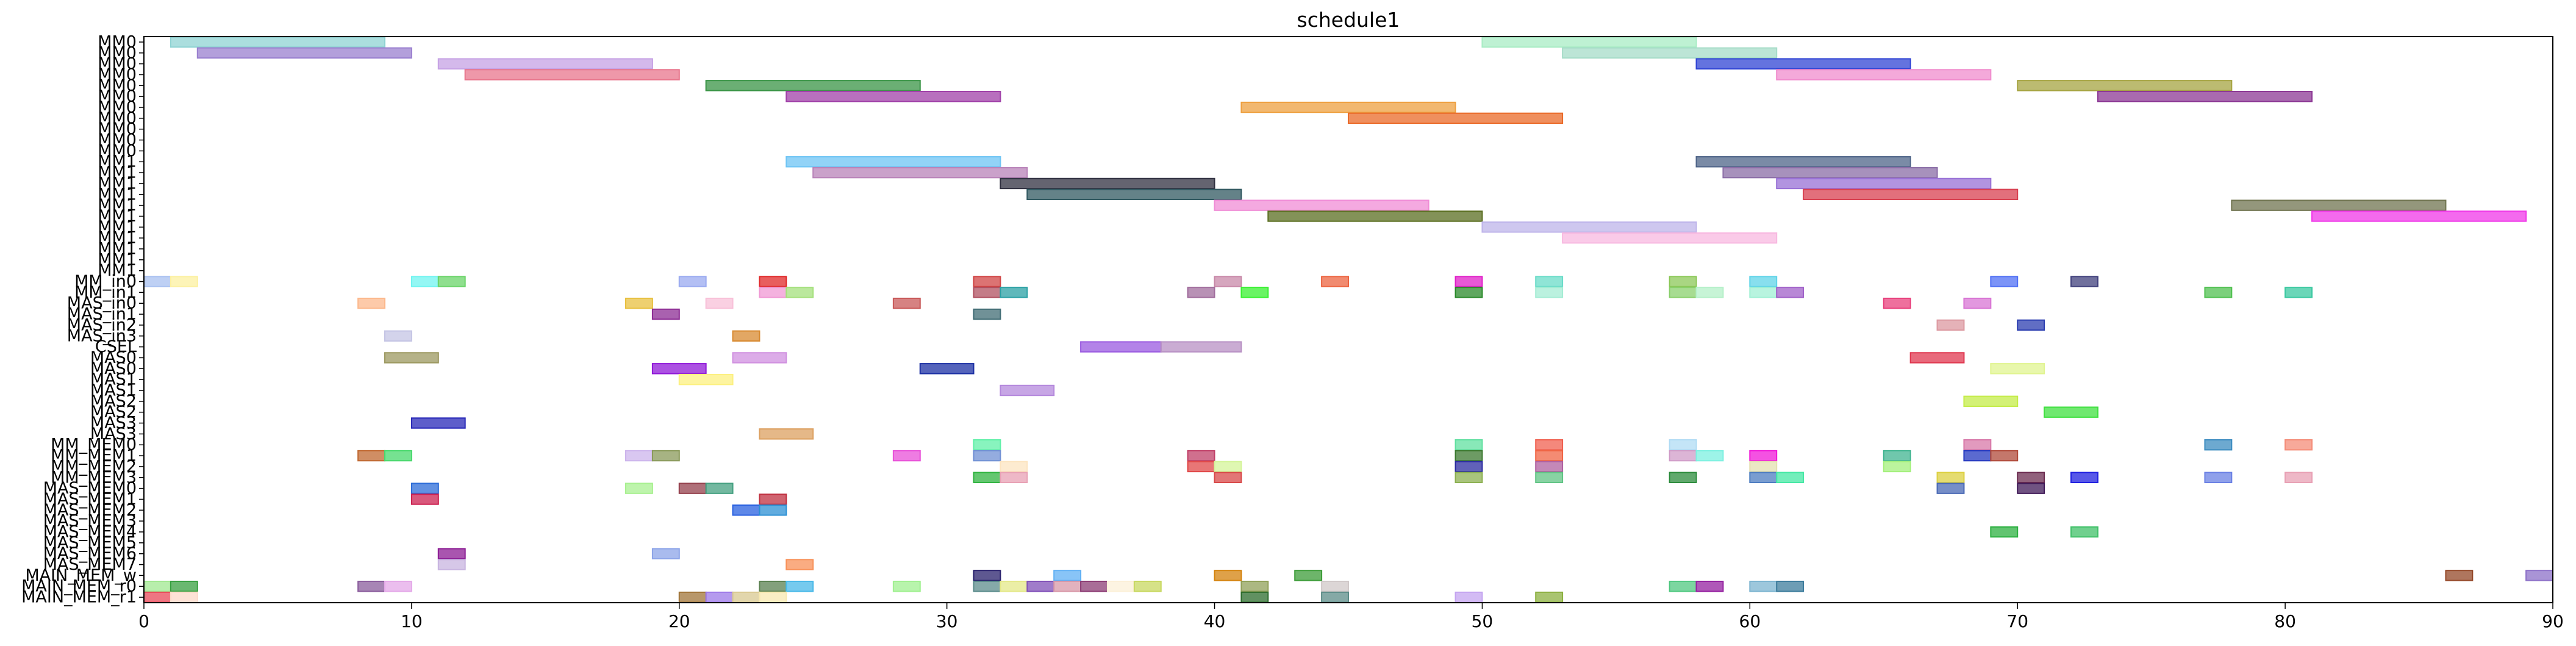  Describe the element at coordinates (1215, 621) in the screenshot. I see `x-tick-label: 40` at that location.